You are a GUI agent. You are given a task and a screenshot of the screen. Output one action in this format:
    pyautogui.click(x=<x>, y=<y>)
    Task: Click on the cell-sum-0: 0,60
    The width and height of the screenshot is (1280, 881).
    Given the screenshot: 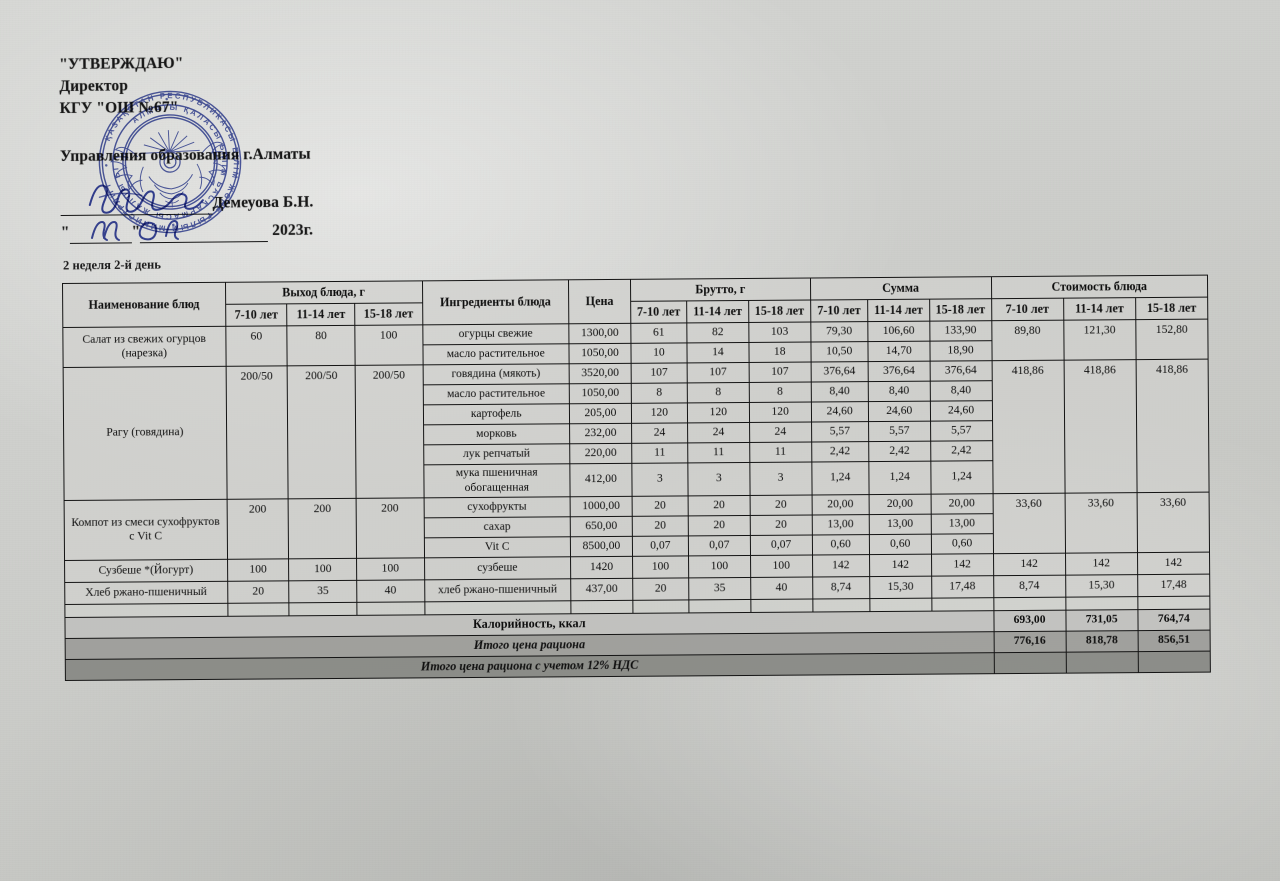 What is the action you would take?
    pyautogui.click(x=840, y=544)
    